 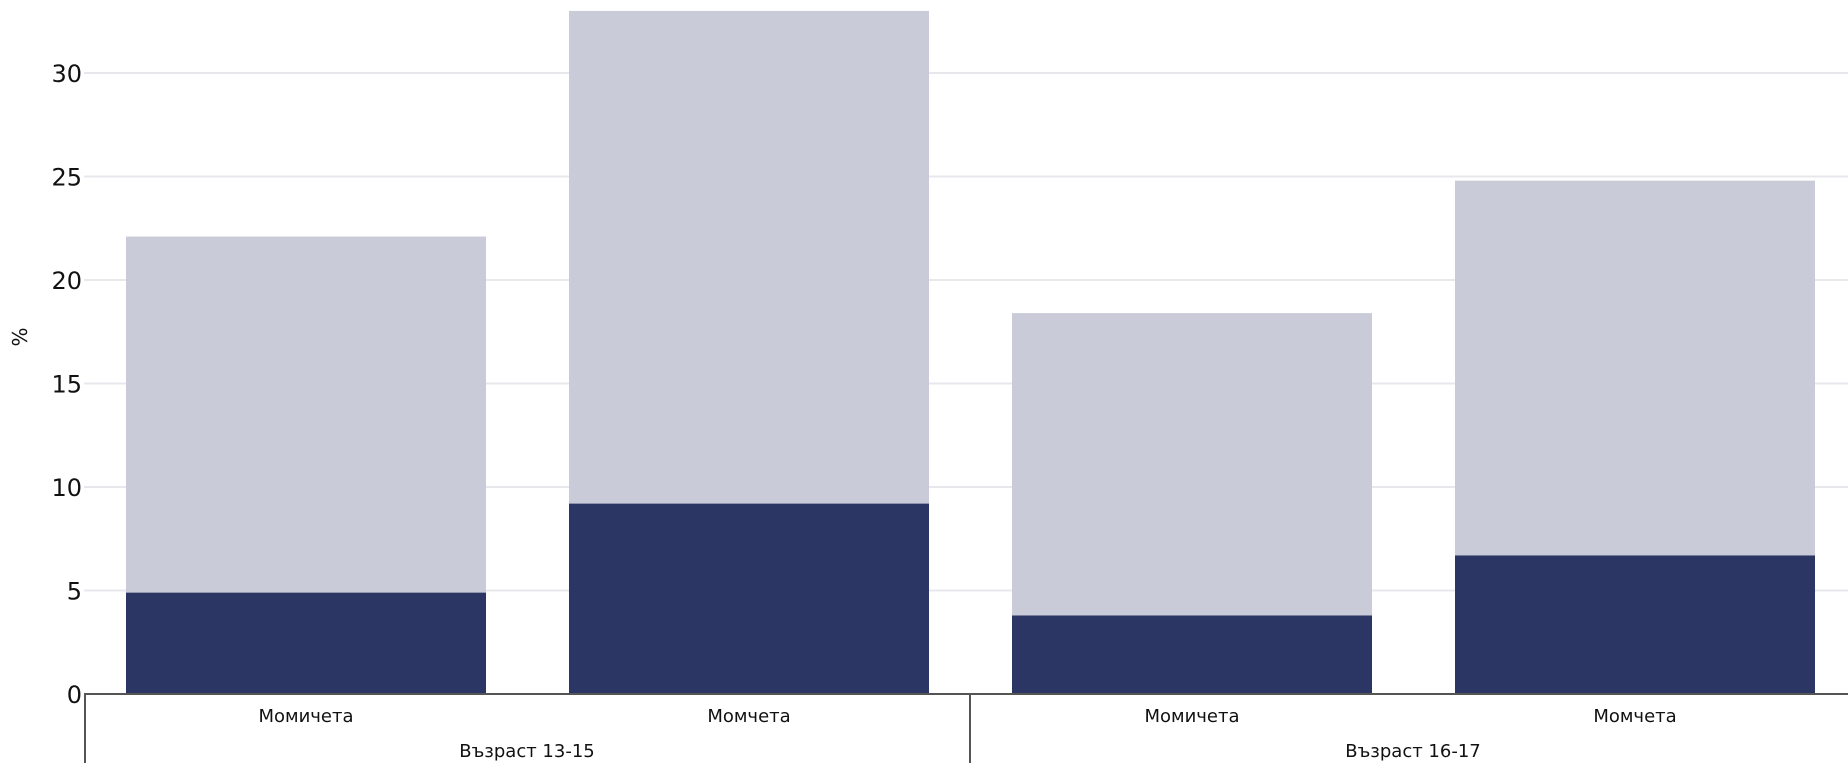 I want to click on y-tick-label: 30, so click(x=66, y=74).